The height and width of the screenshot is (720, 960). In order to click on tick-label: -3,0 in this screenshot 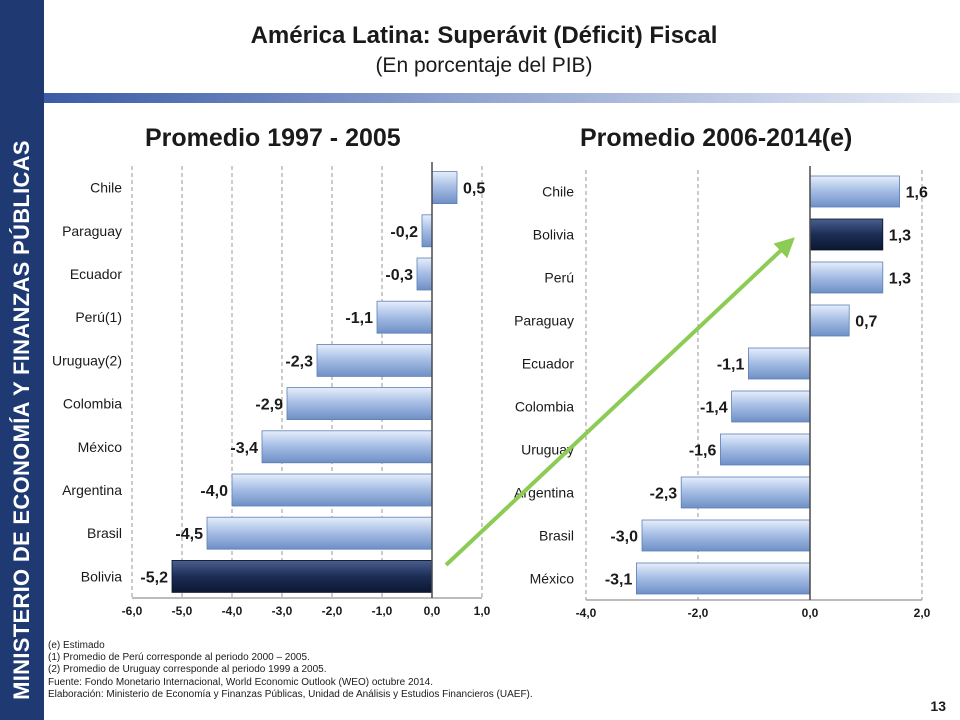, I will do `click(282, 611)`.